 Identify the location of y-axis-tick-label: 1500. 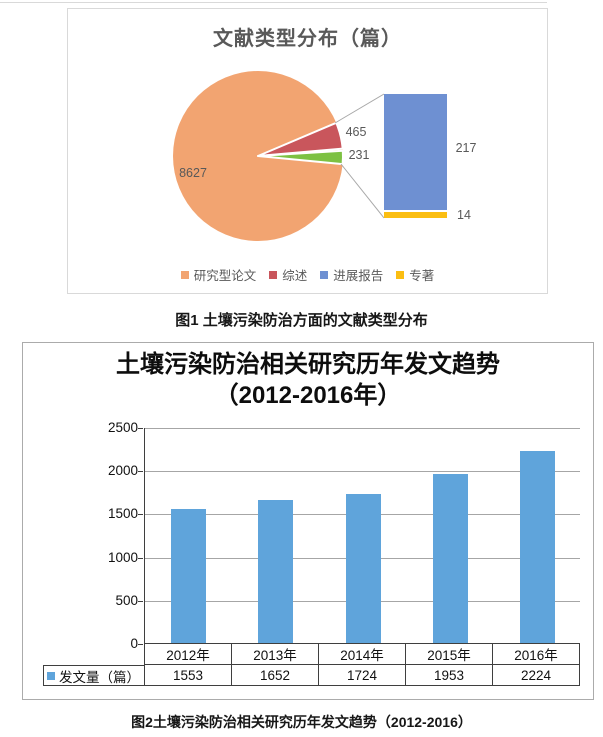
(122, 514).